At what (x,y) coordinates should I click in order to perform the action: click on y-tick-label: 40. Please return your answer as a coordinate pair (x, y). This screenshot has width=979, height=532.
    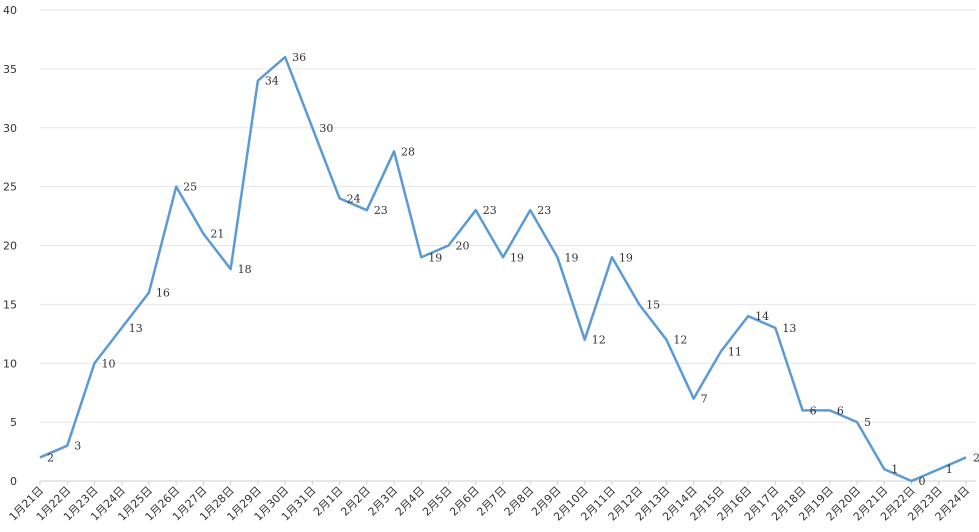
    Looking at the image, I should click on (10, 10).